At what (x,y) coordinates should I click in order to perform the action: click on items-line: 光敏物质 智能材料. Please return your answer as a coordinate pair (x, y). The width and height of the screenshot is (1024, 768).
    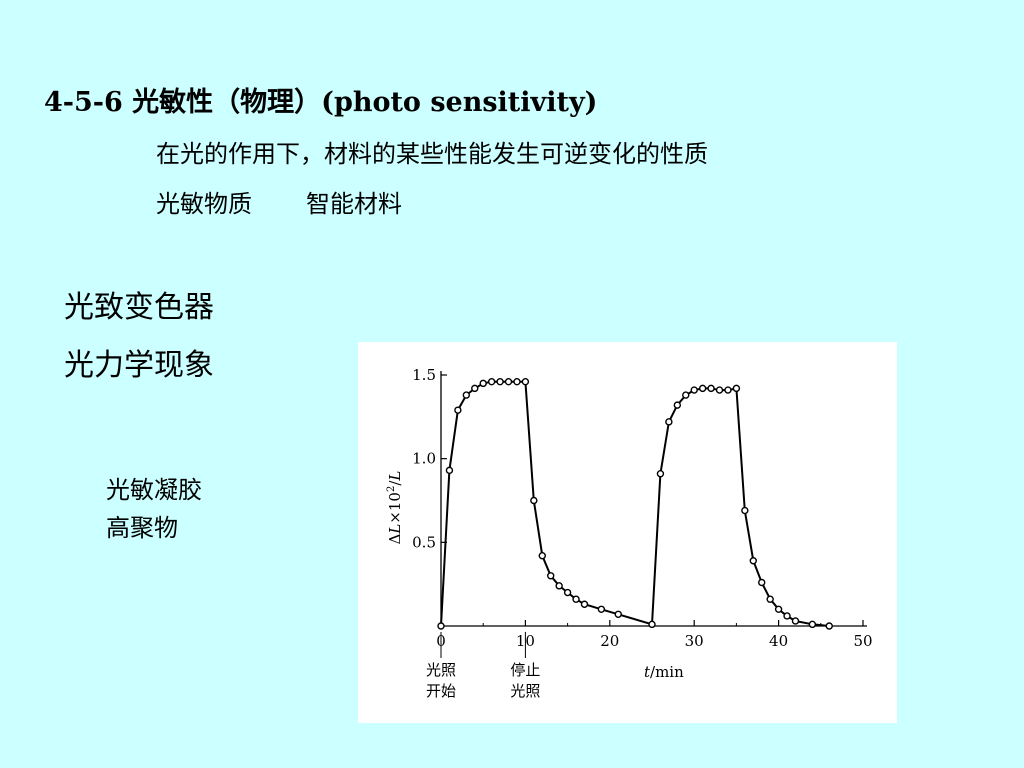
    Looking at the image, I should click on (279, 201).